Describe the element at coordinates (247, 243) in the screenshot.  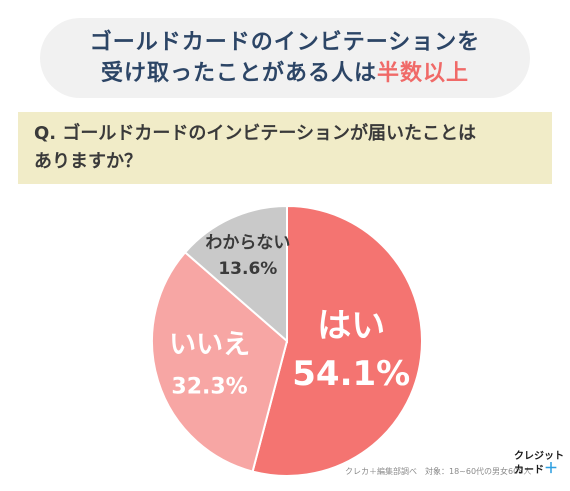
I see `slice-label-unknown: わからない` at that location.